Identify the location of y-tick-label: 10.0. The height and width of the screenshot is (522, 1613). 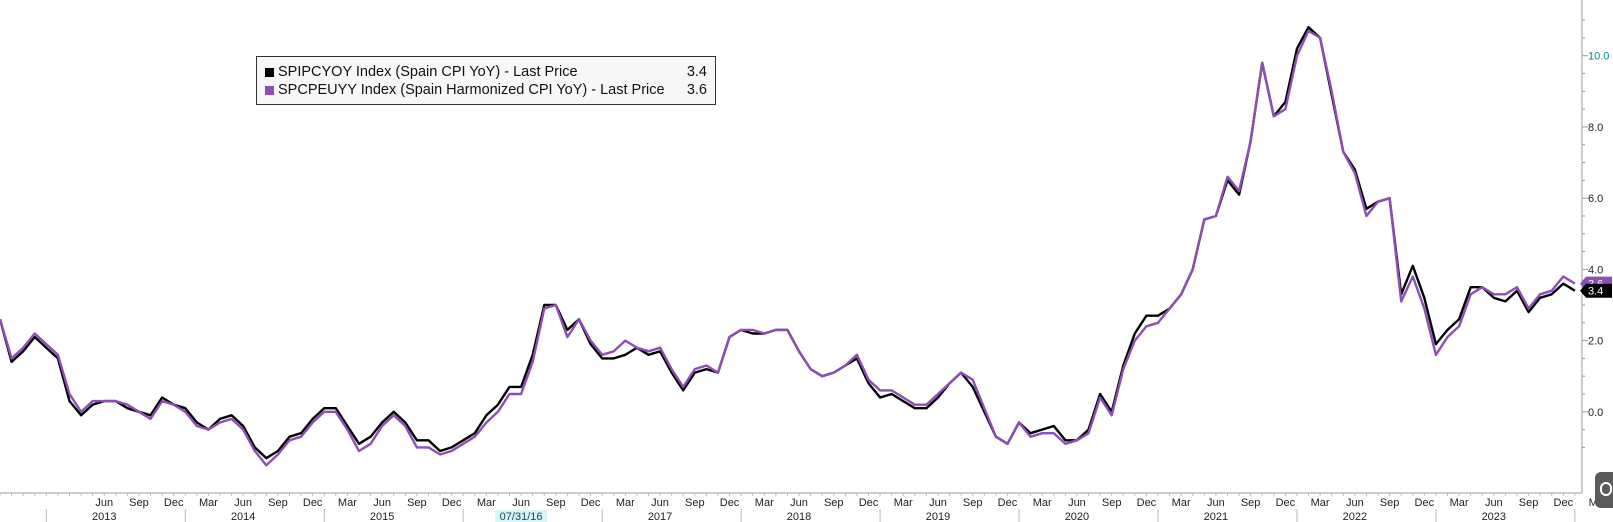
(1598, 57).